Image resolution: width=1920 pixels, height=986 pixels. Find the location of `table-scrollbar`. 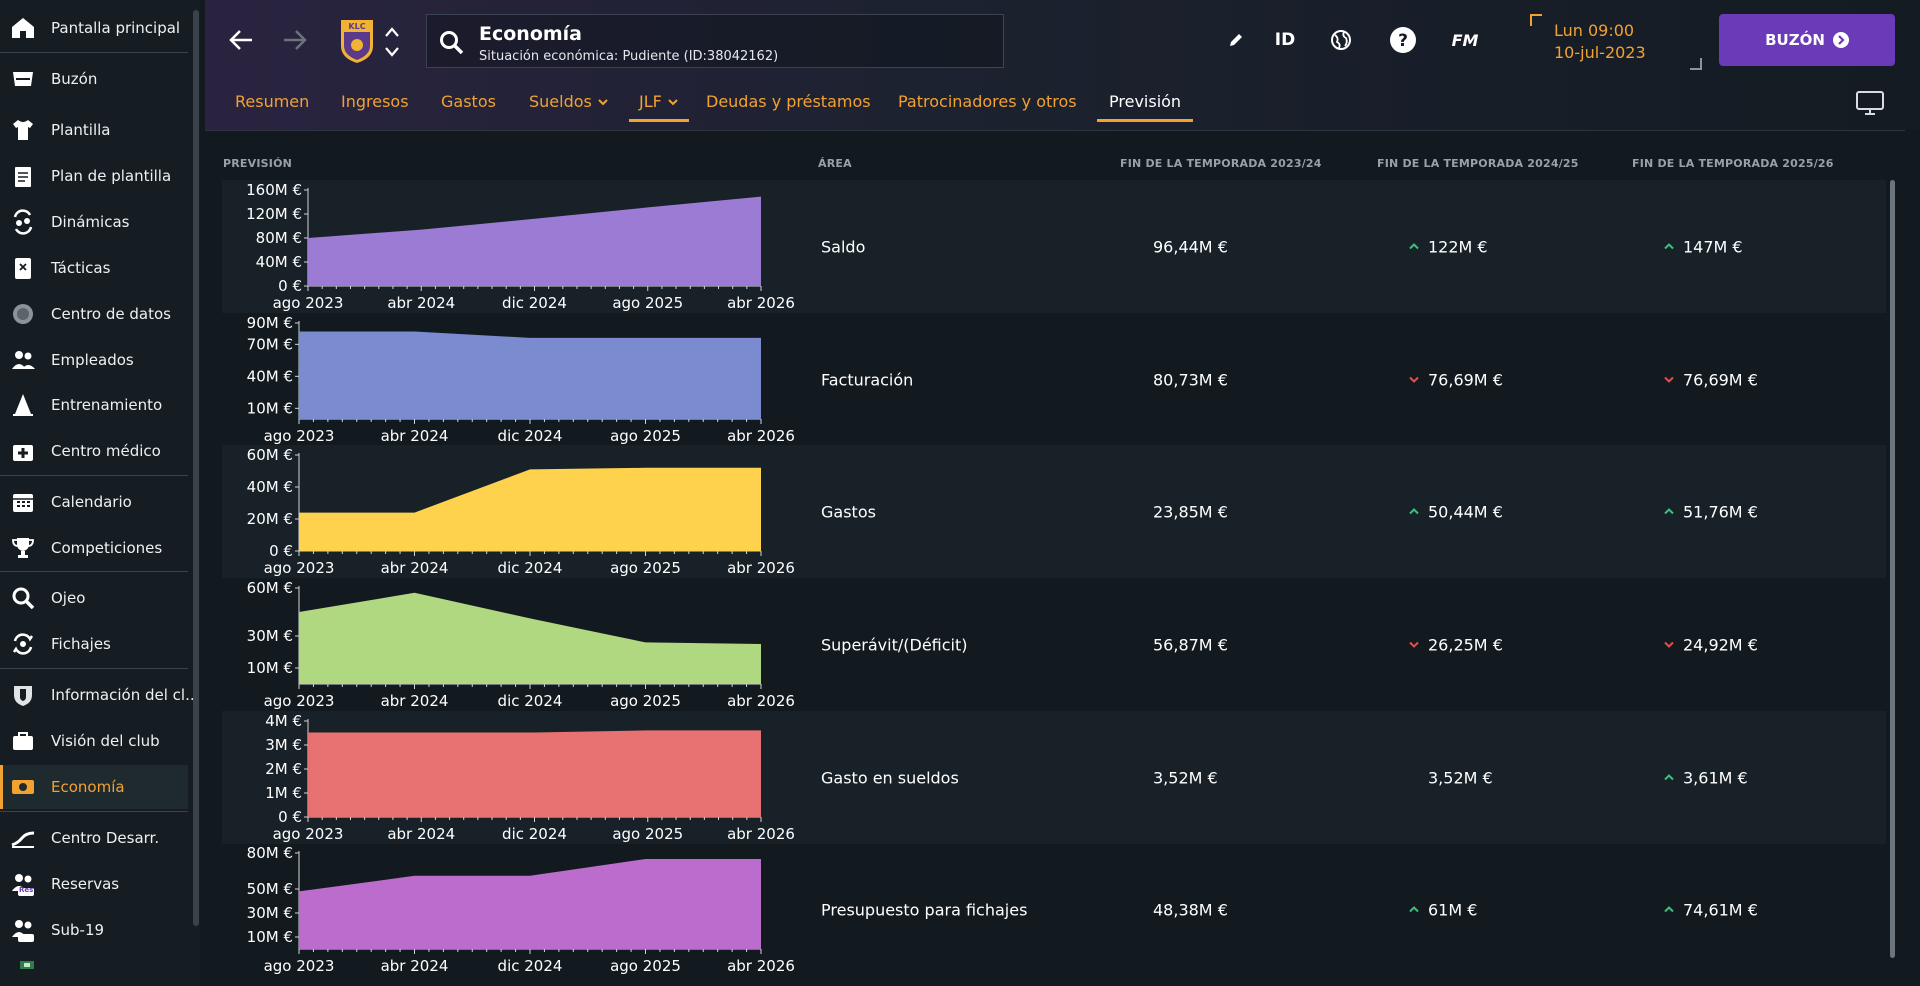

table-scrollbar is located at coordinates (1892, 569).